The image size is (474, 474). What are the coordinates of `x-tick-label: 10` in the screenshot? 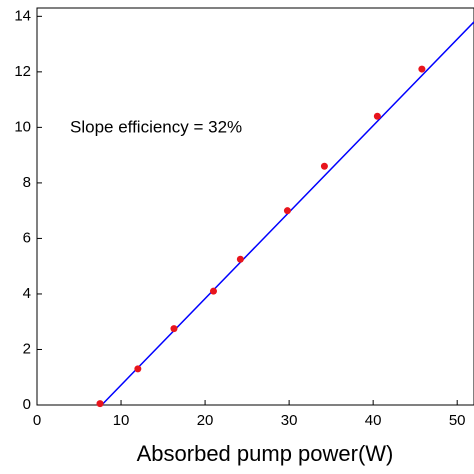 It's located at (121, 420).